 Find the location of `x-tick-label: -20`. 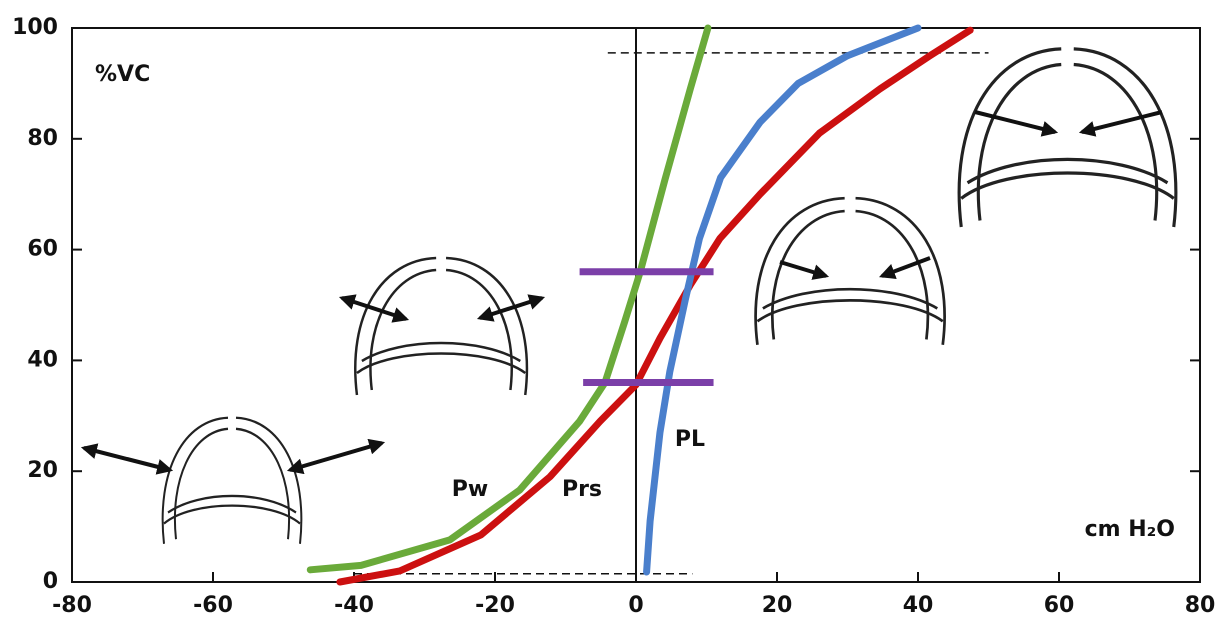

x-tick-label: -20 is located at coordinates (495, 605).